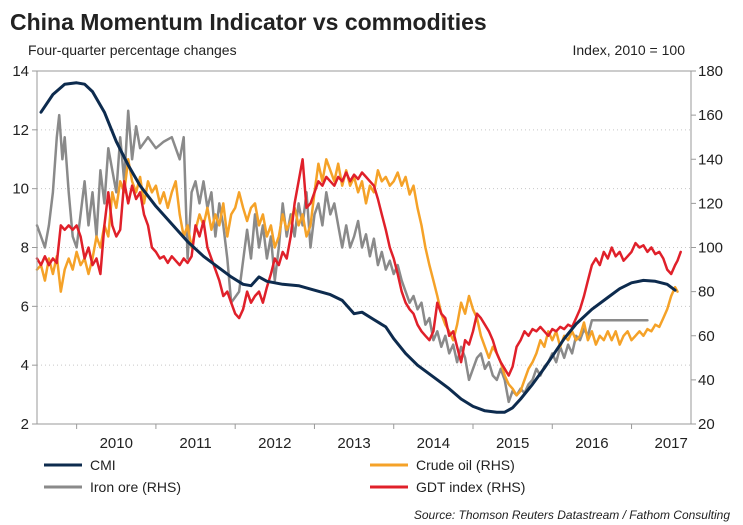  What do you see at coordinates (710, 71) in the screenshot?
I see `right-tick-label: 180` at bounding box center [710, 71].